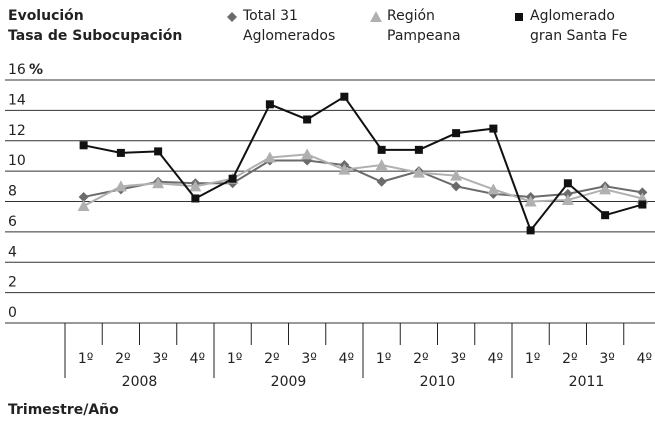 This screenshot has width=655, height=421. I want to click on legend-label: Total 31 Aglomerados, so click(289, 26).